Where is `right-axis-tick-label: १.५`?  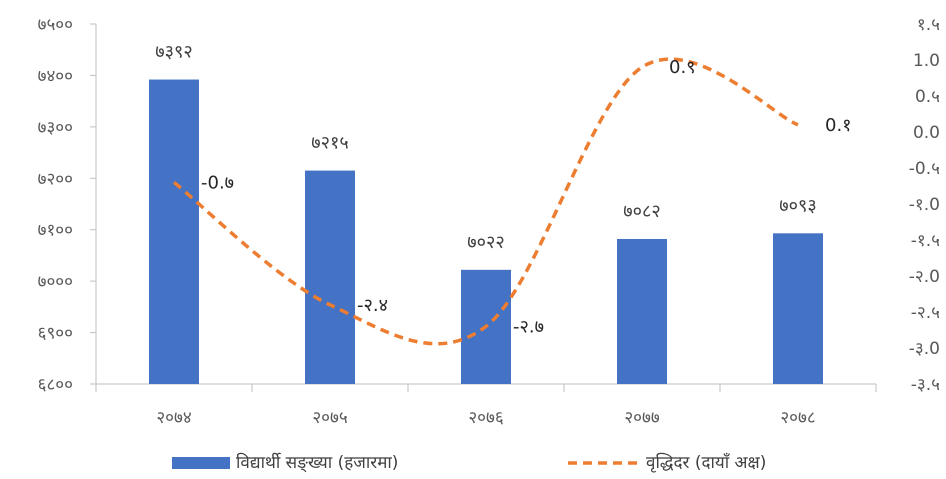
right-axis-tick-label: १.५ is located at coordinates (928, 25).